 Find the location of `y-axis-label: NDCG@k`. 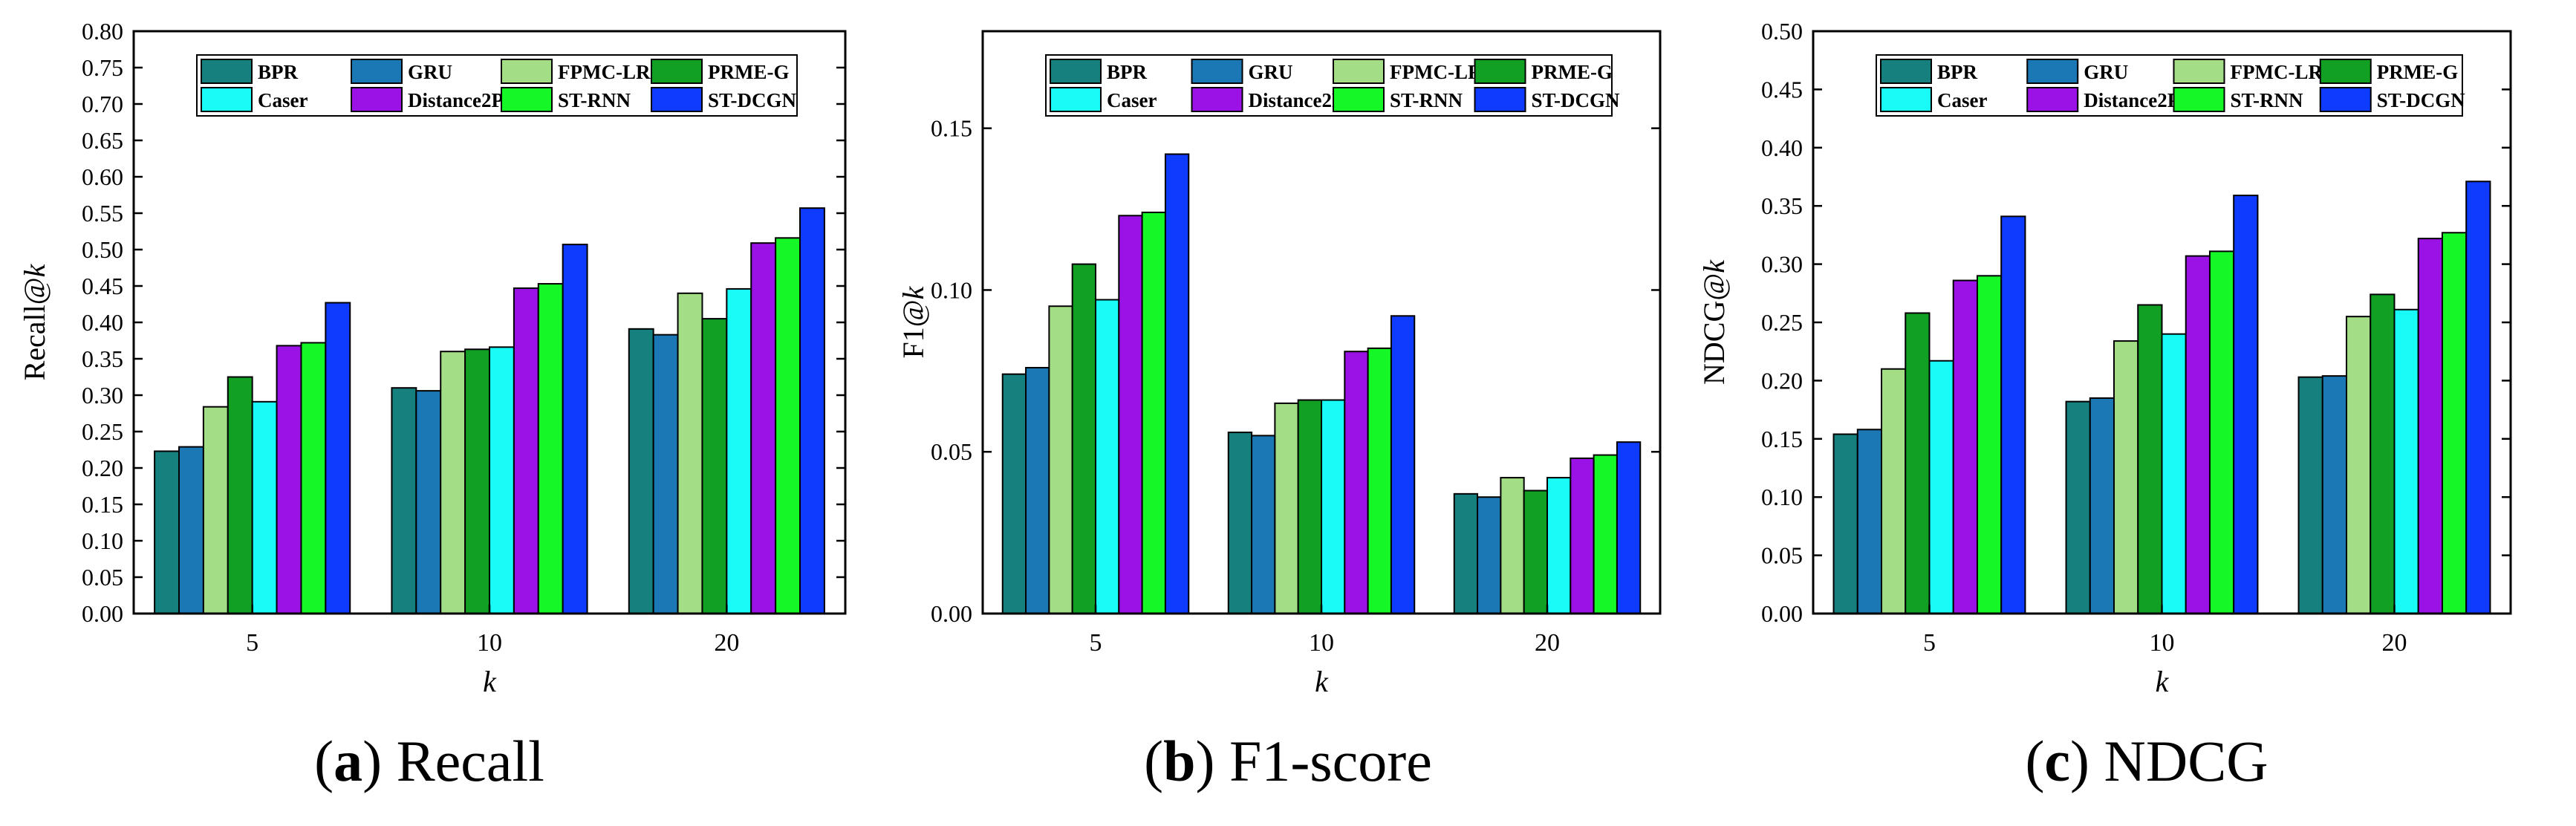

y-axis-label: NDCG@k is located at coordinates (1714, 322).